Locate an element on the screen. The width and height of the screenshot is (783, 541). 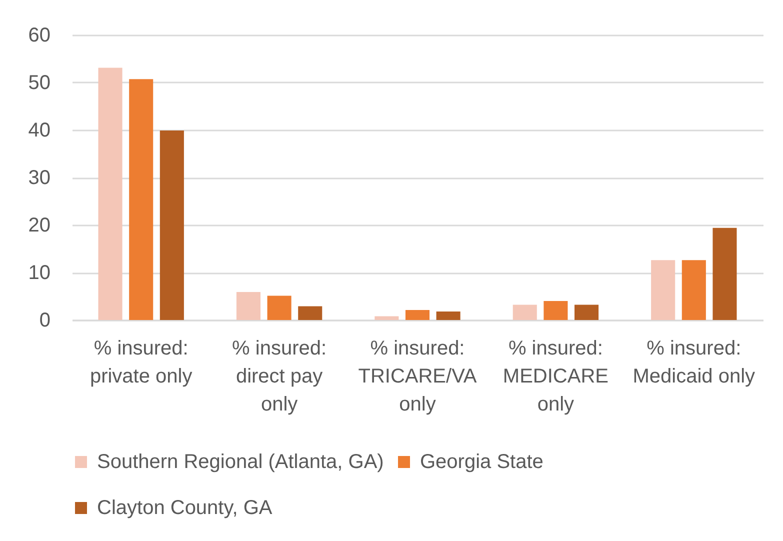
y-tick-label: 0 is located at coordinates (44, 321).